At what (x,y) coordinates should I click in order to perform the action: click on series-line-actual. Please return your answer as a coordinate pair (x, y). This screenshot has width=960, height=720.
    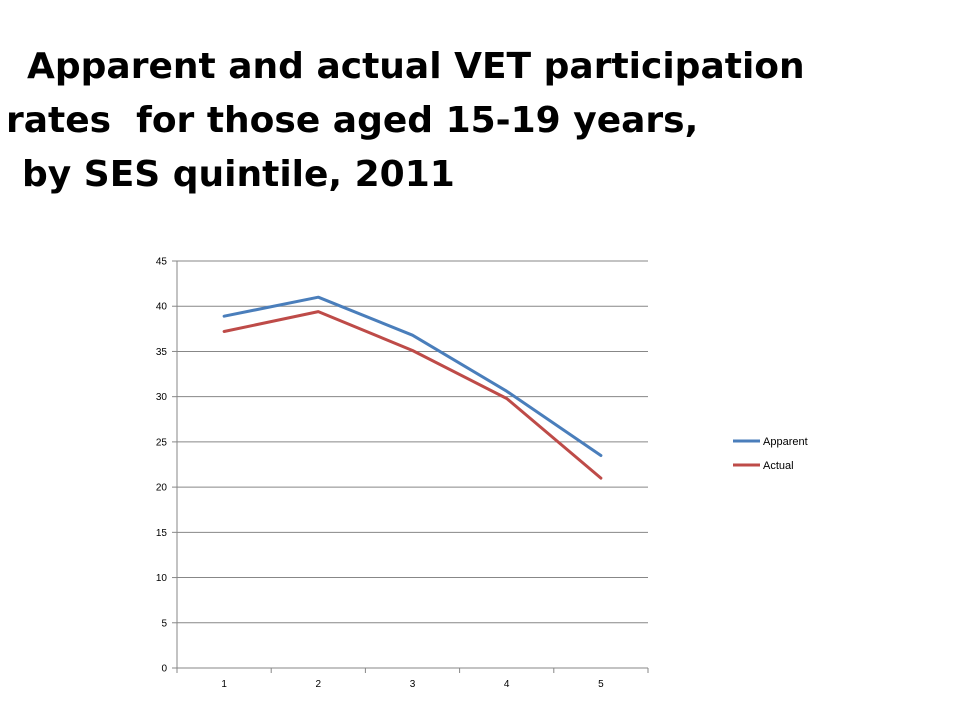
    Looking at the image, I should click on (412, 395).